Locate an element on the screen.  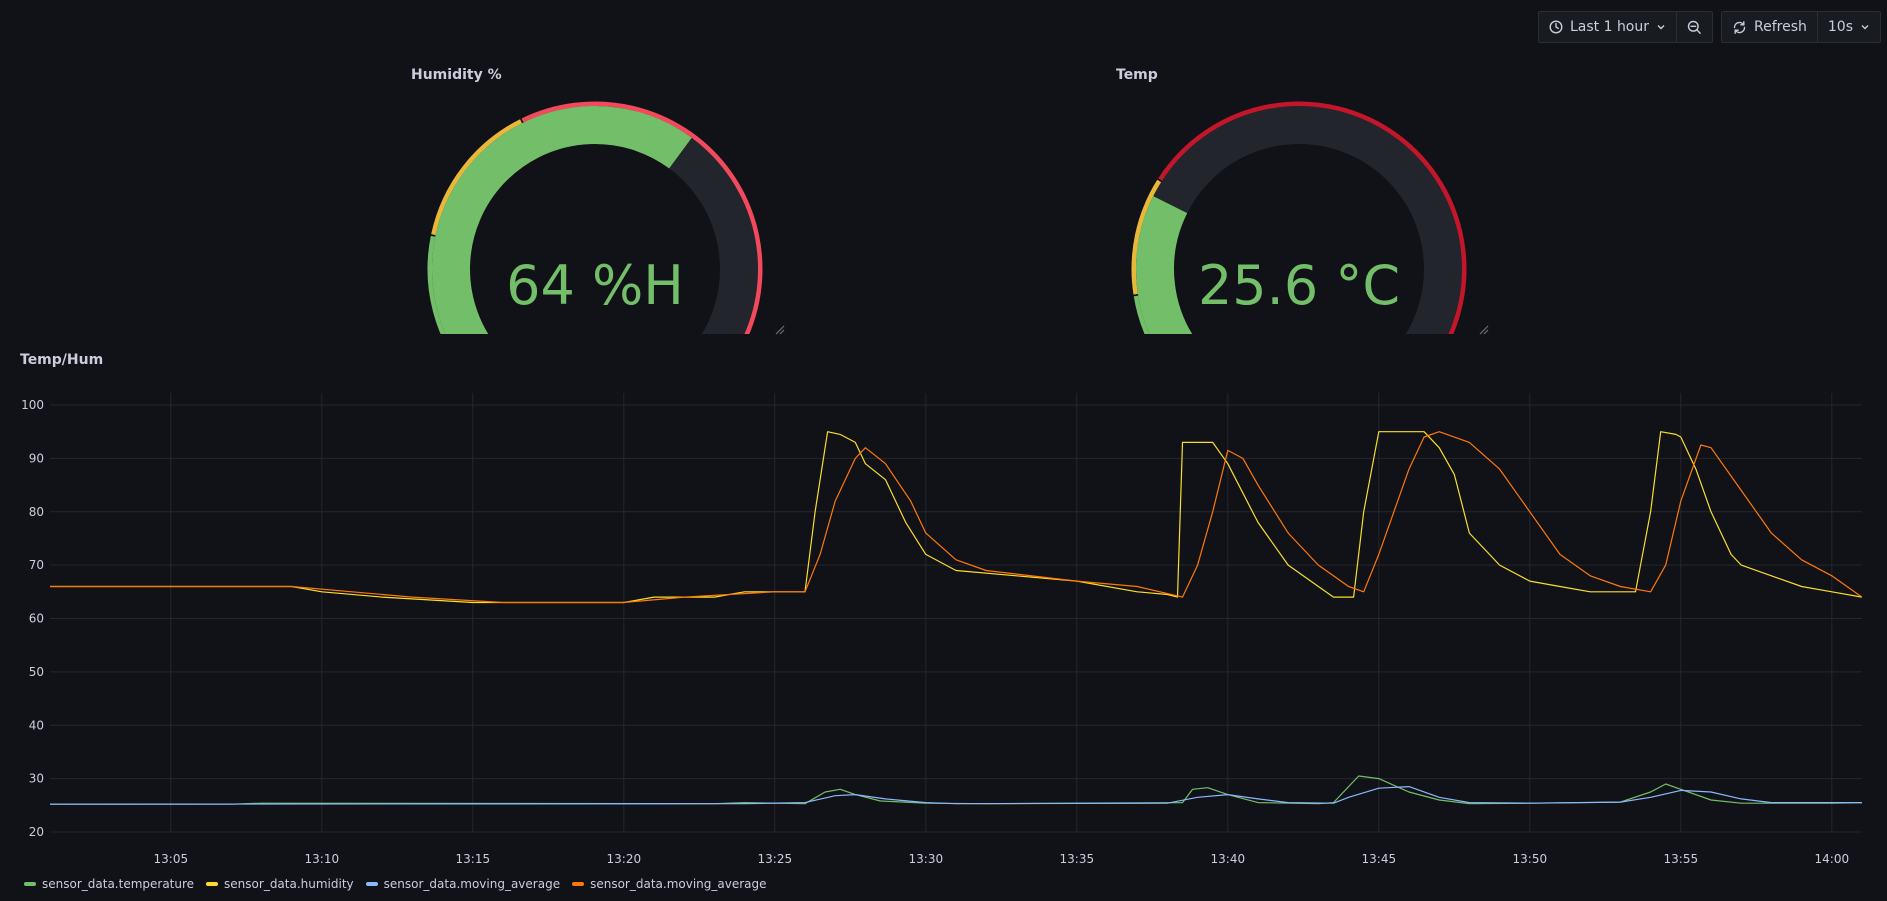
y-tick-label: 30 is located at coordinates (36, 779).